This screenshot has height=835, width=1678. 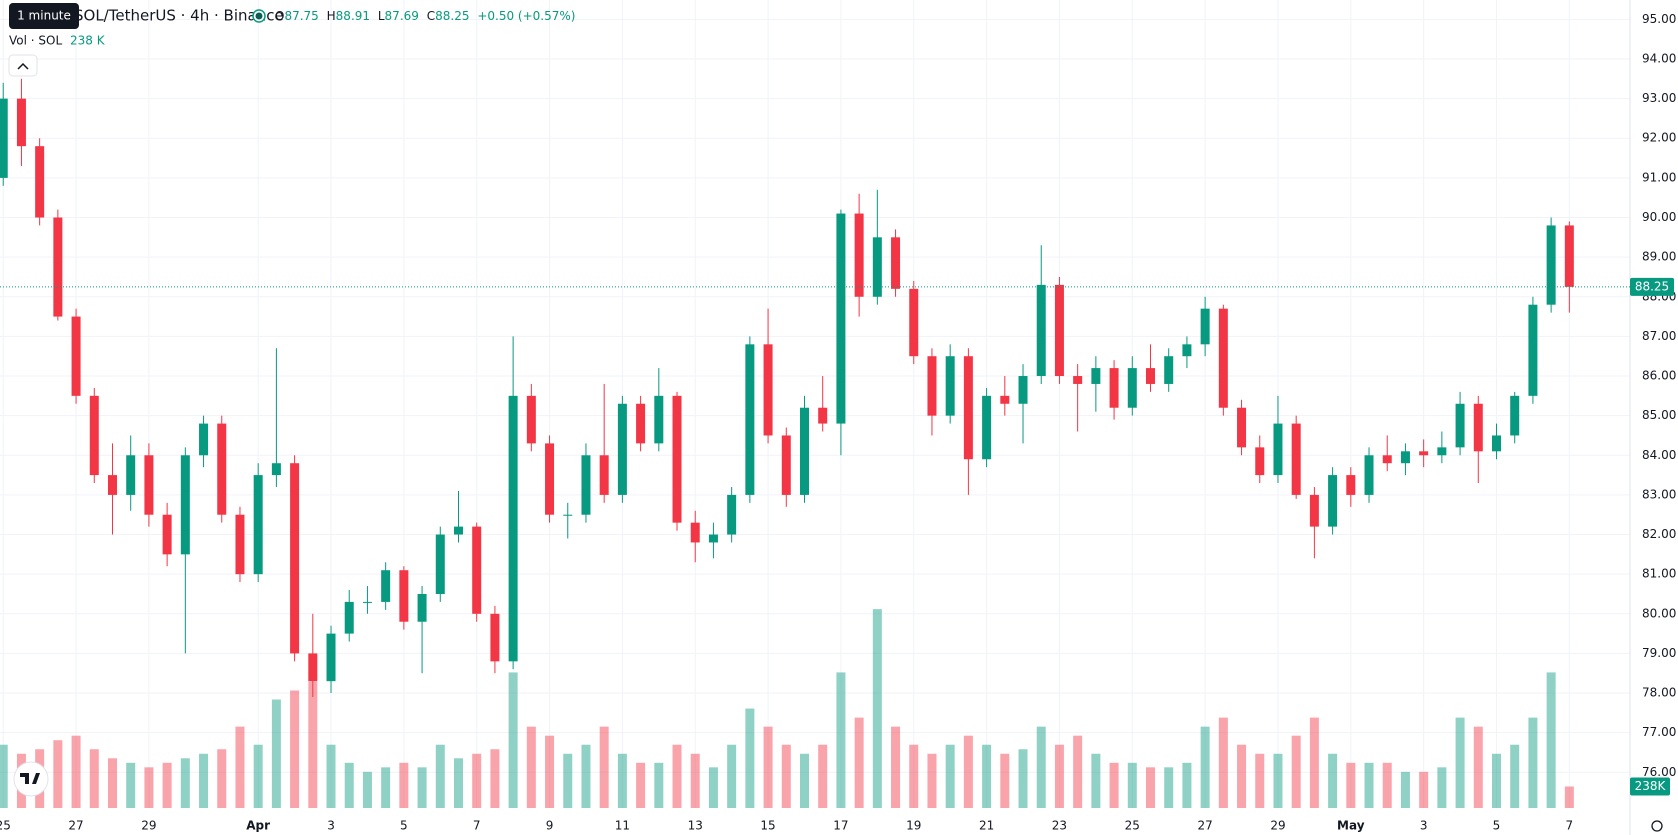 What do you see at coordinates (258, 826) in the screenshot?
I see `x-tick-label: Apr` at bounding box center [258, 826].